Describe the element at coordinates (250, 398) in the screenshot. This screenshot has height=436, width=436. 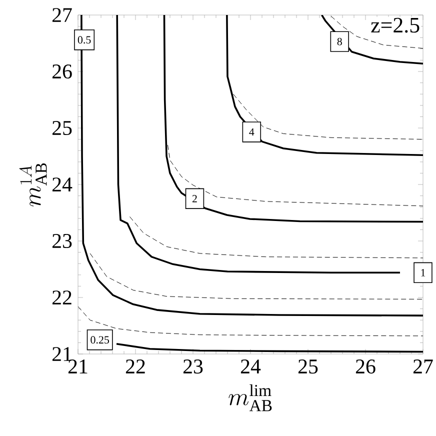
I see `x-axis-title: $m_{\mathrm{AB}}^{\mathrm{lim}}$` at that location.